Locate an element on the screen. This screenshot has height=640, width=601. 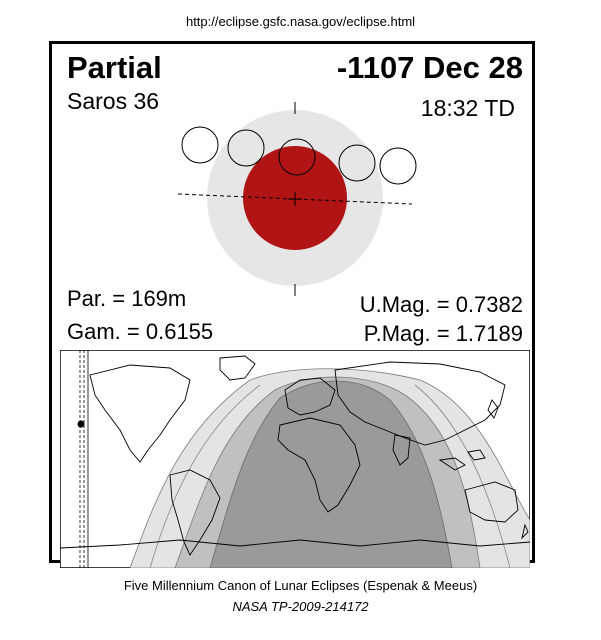
moon-zenith-marker is located at coordinates (81, 424).